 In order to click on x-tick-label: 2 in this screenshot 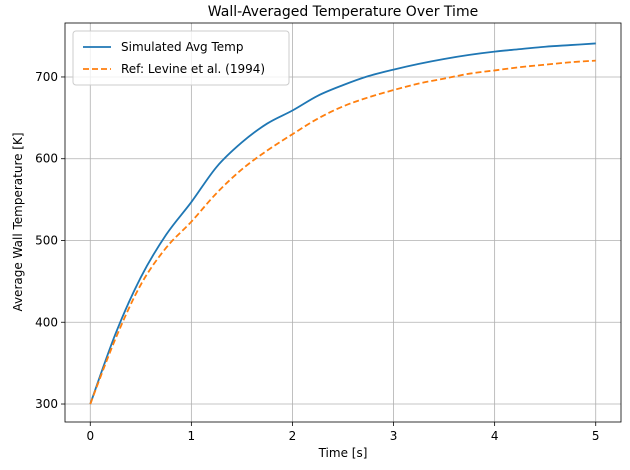, I will do `click(293, 436)`.